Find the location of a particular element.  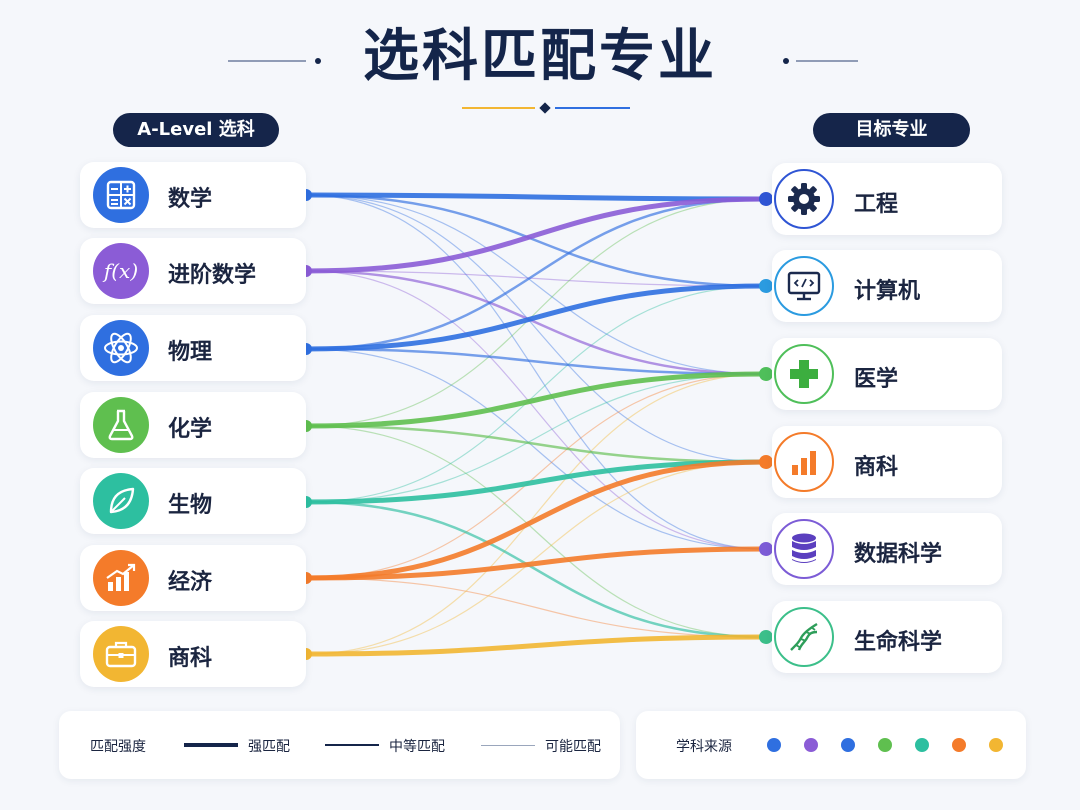

subjects-header: A-Level 选科 is located at coordinates (196, 130).